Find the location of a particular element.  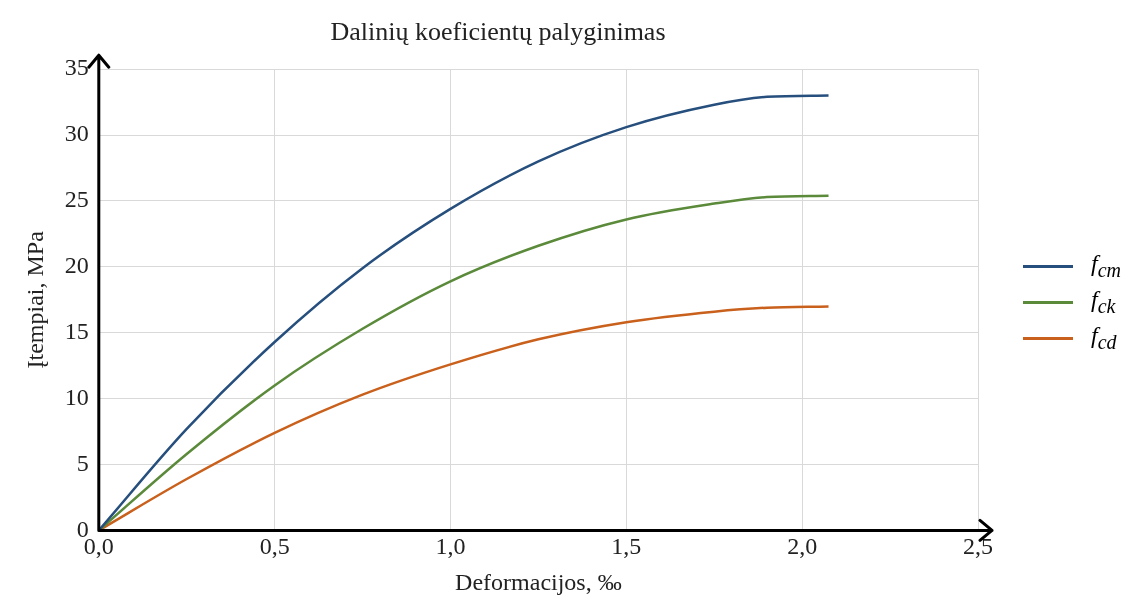

x-tick-label: 1,5 is located at coordinates (626, 546).